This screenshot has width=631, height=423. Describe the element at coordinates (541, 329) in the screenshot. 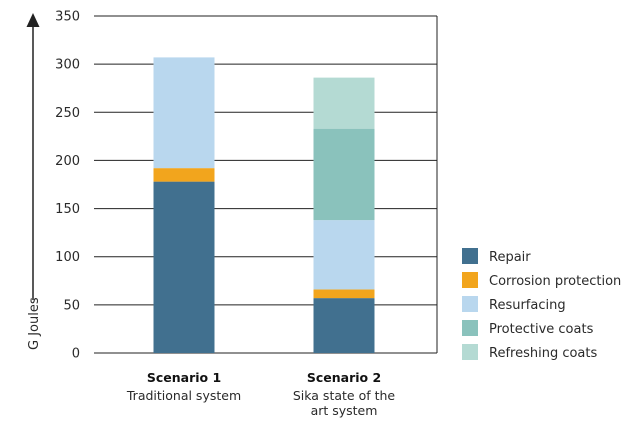

I see `legend-label: Protective coats` at that location.